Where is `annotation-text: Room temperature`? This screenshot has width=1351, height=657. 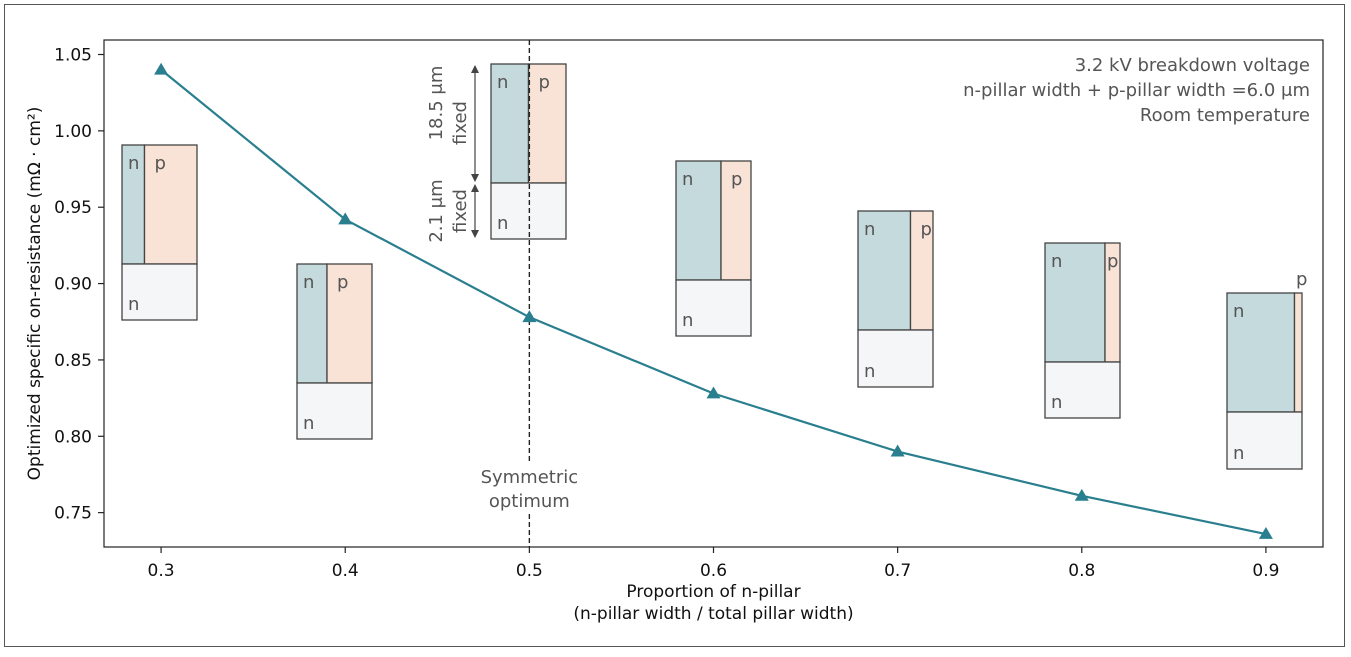 annotation-text: Room temperature is located at coordinates (1225, 115).